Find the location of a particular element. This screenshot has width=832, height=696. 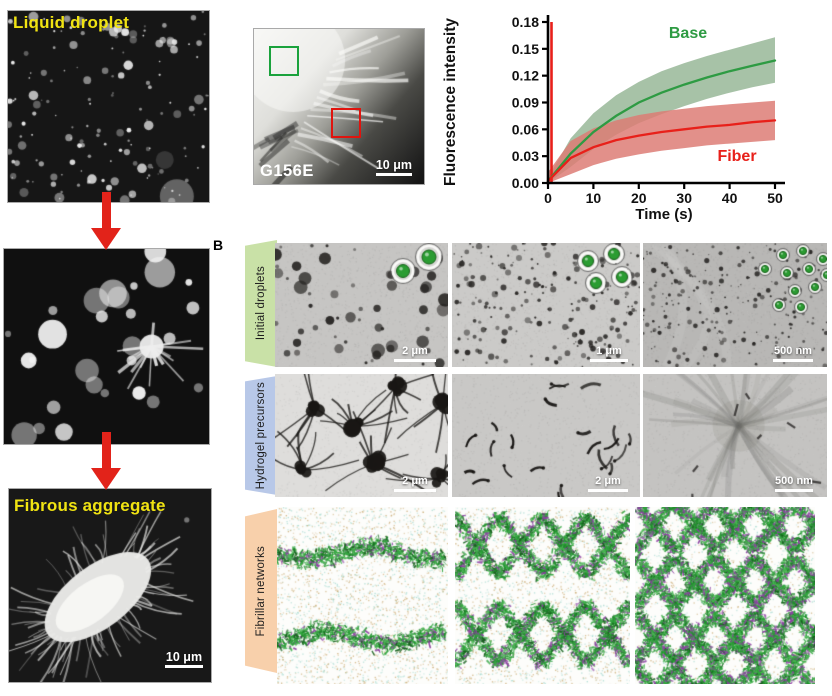

roi-fiber-square is located at coordinates (346, 123).